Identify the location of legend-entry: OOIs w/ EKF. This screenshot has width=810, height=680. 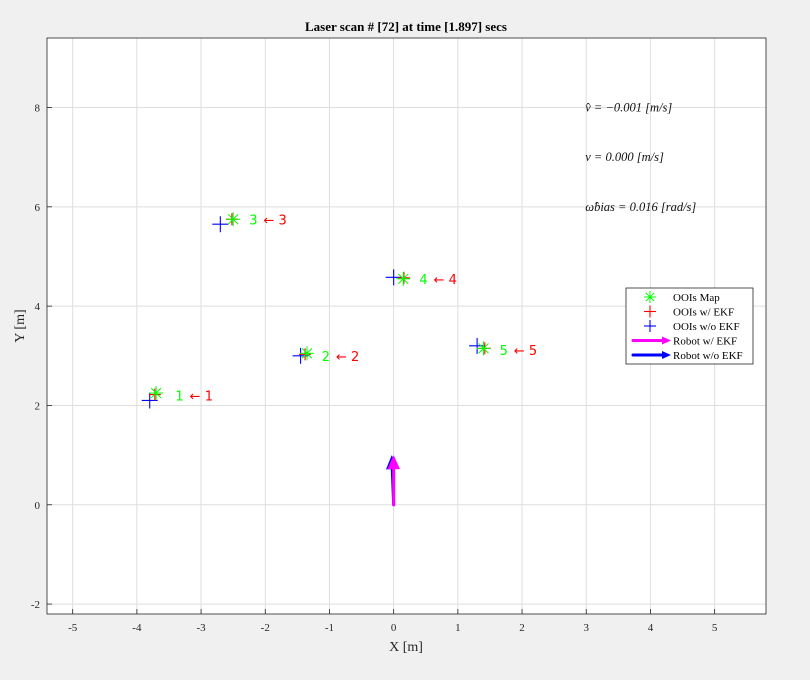
(689, 312).